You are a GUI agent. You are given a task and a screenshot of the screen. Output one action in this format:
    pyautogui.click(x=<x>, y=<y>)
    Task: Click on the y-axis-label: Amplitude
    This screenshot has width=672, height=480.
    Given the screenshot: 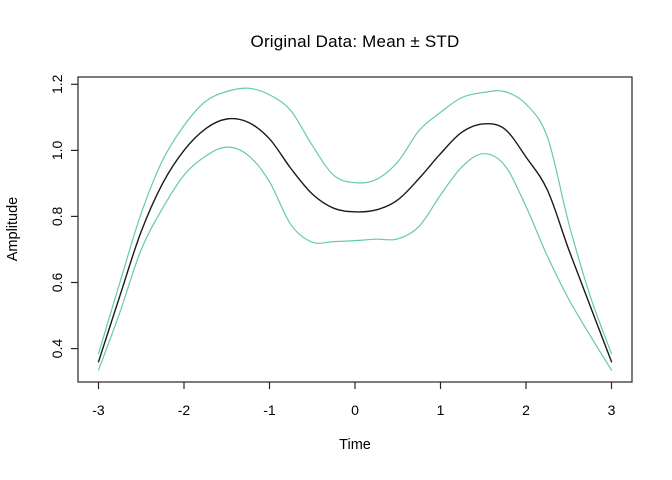 What is the action you would take?
    pyautogui.click(x=13, y=229)
    